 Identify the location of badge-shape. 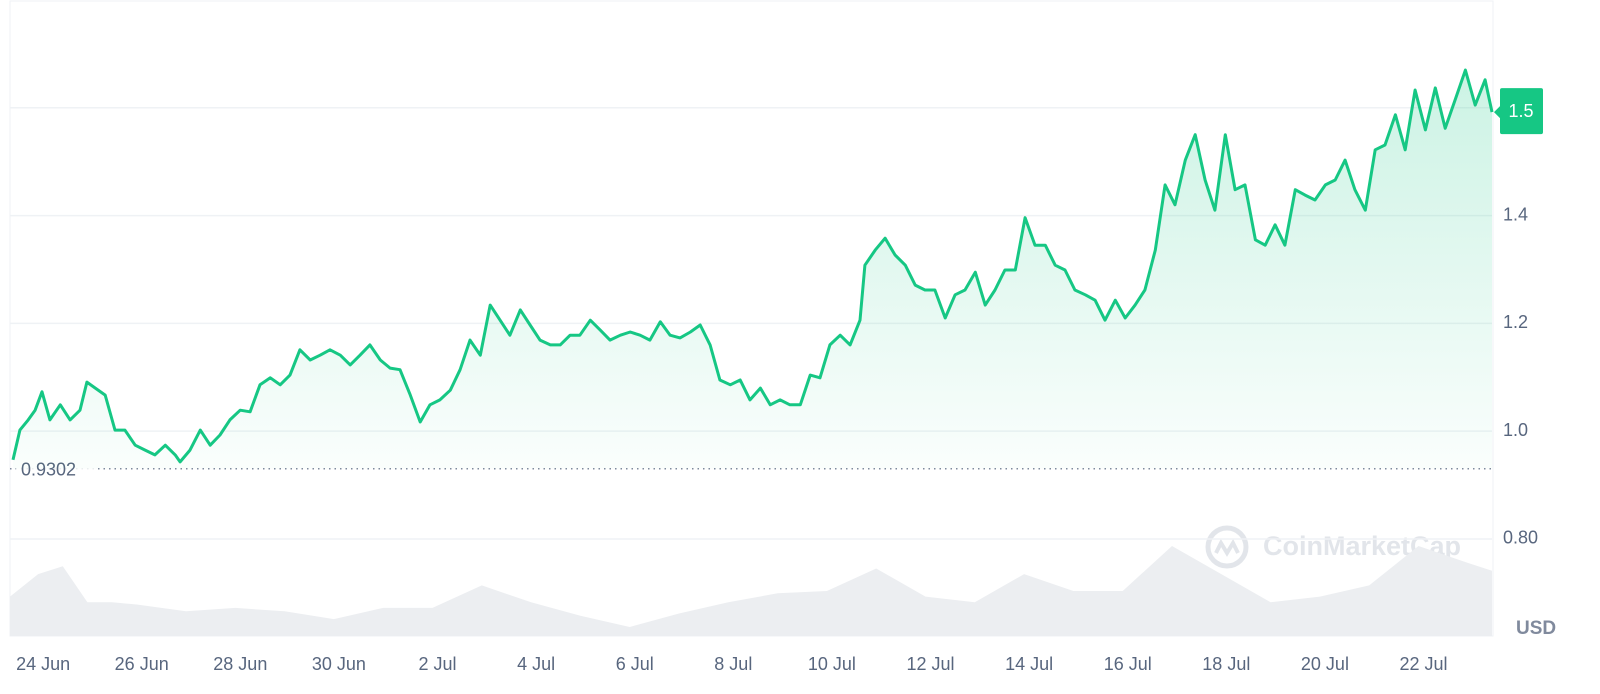
(1518, 111).